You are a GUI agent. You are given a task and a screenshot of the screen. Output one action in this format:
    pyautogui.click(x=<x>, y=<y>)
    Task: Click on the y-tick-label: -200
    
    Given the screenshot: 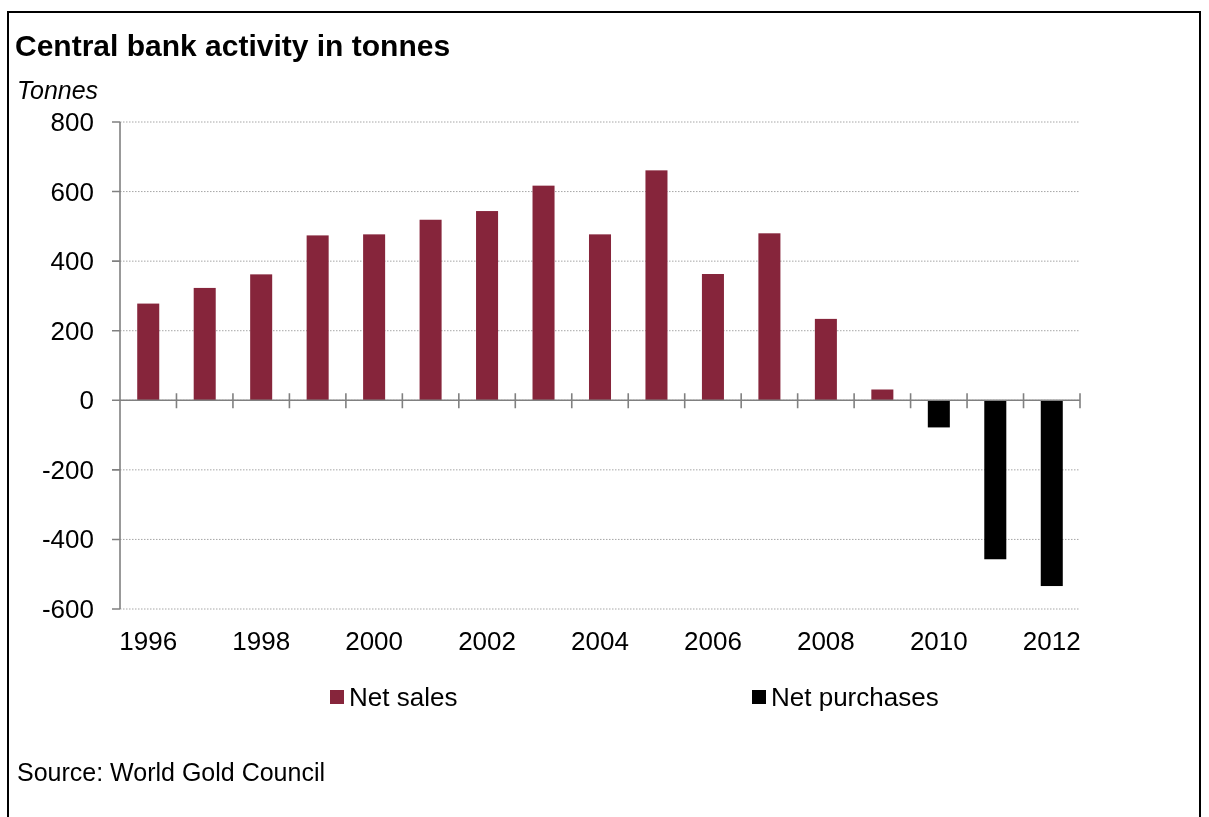 What is the action you would take?
    pyautogui.click(x=67, y=469)
    